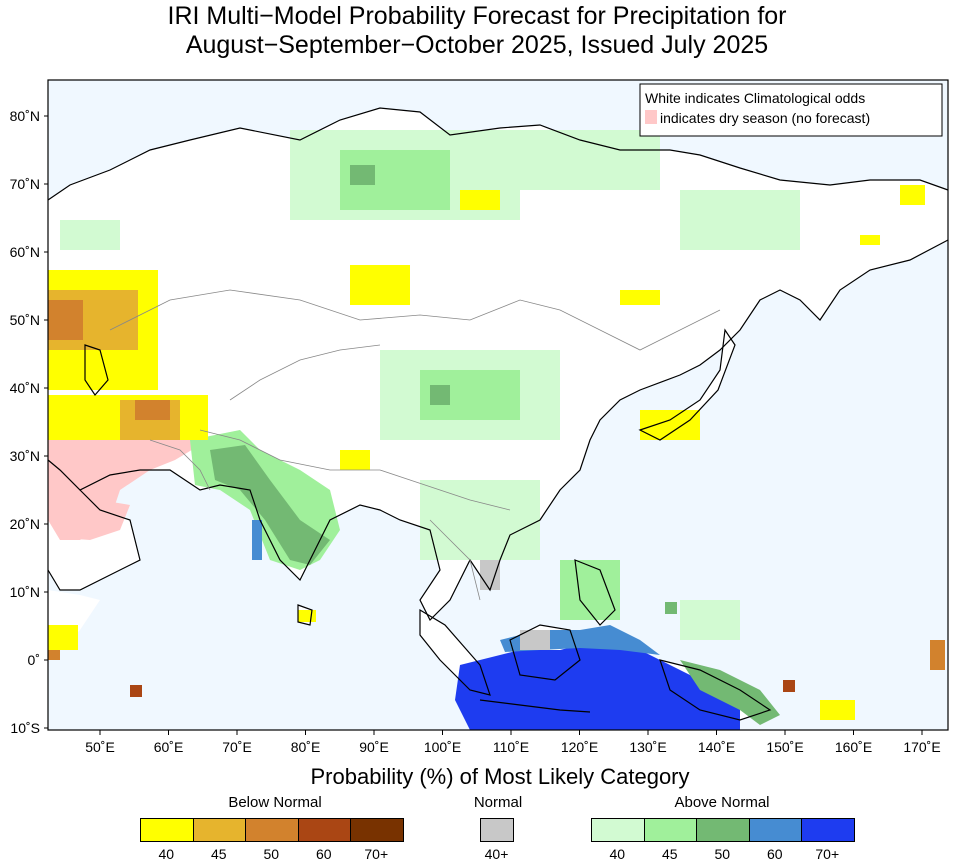  I want to click on below-40-siberia, so click(380, 285).